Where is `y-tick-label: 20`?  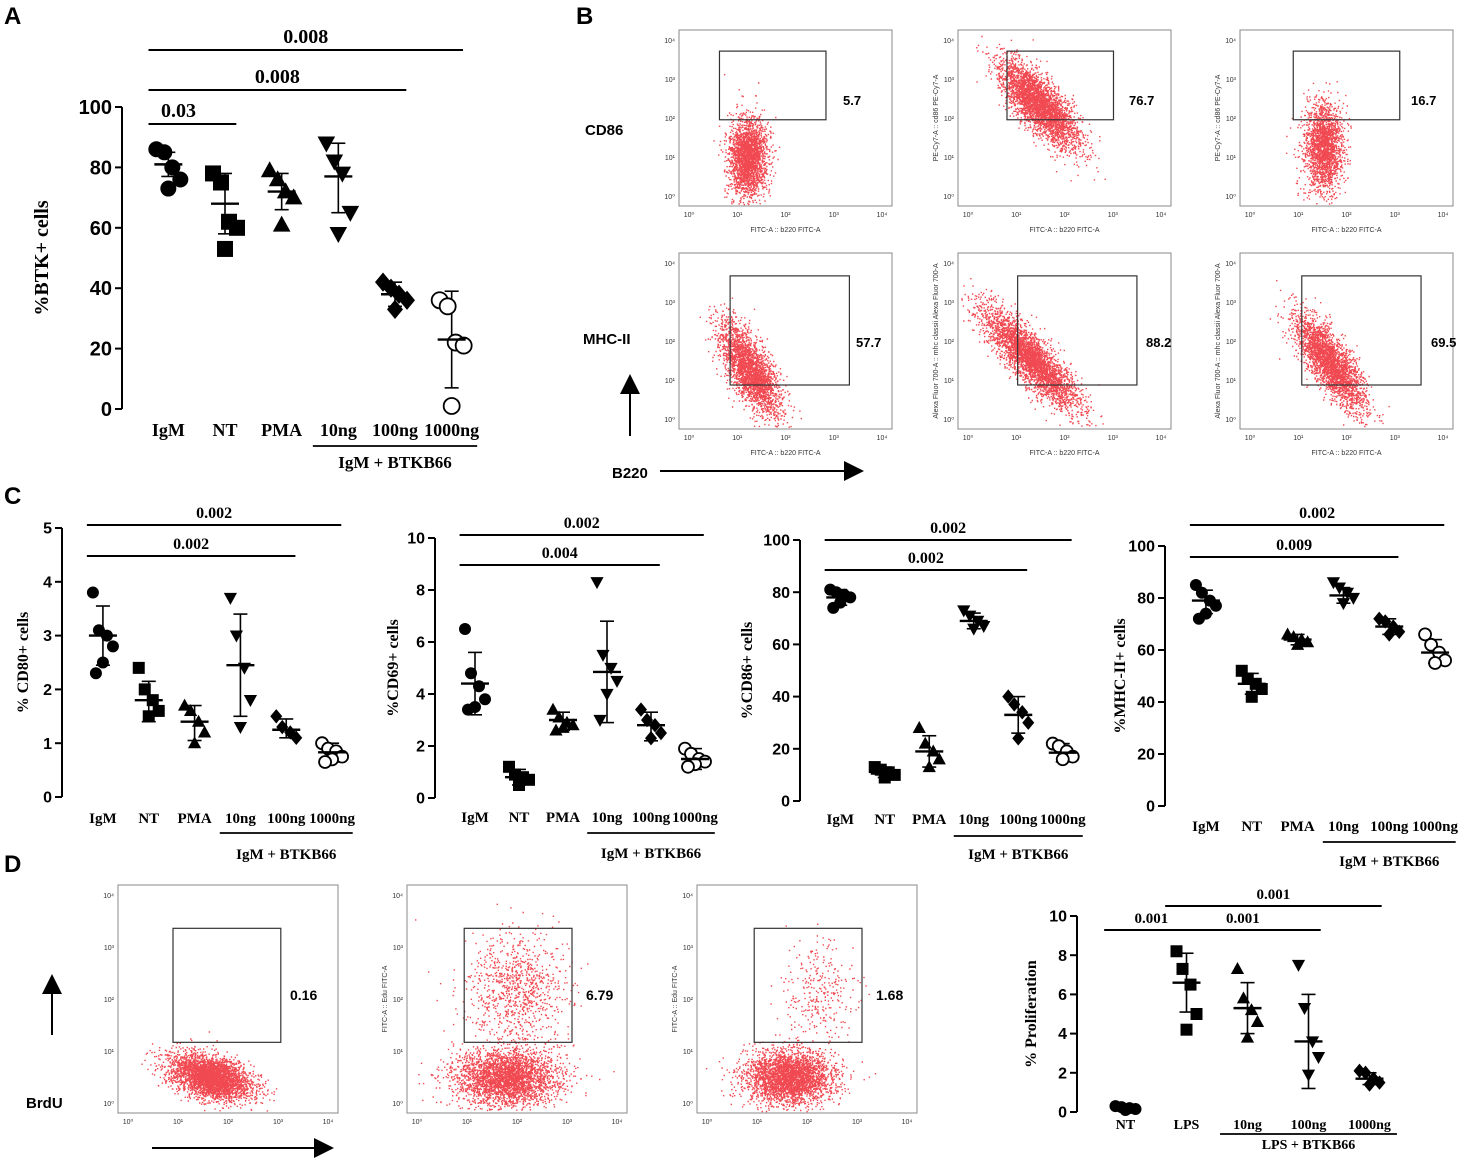 y-tick-label: 20 is located at coordinates (1146, 755).